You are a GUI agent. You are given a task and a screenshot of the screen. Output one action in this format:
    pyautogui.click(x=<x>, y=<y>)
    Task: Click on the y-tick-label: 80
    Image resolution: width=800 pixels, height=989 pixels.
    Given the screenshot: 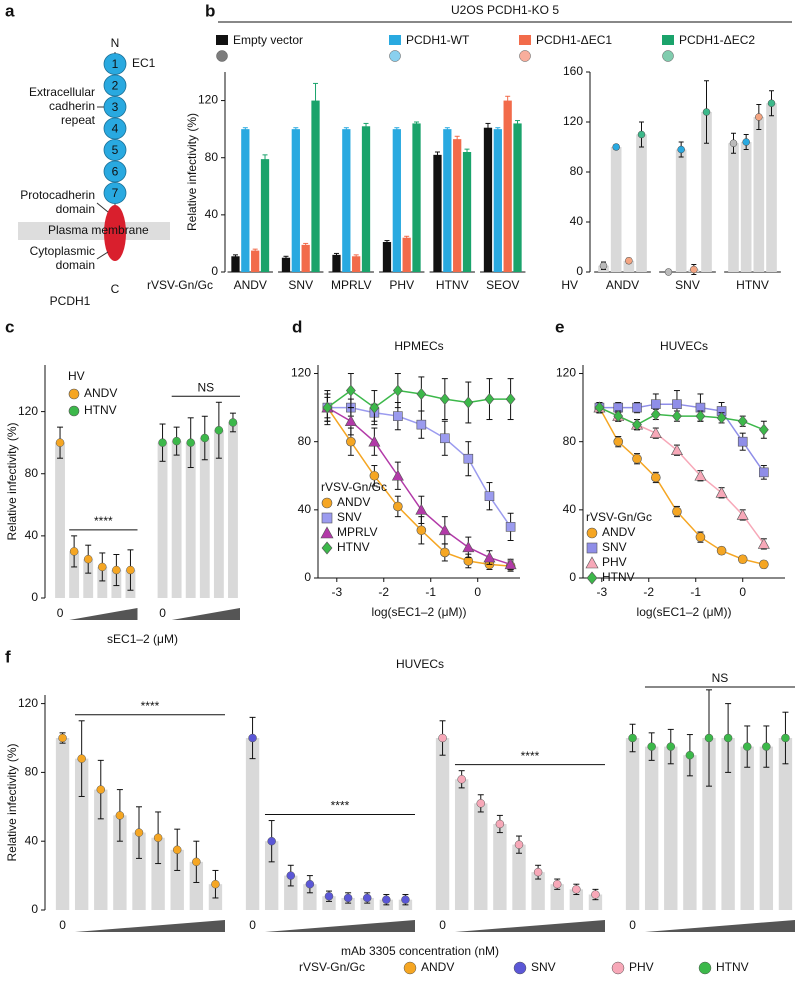 What is the action you would take?
    pyautogui.click(x=570, y=441)
    